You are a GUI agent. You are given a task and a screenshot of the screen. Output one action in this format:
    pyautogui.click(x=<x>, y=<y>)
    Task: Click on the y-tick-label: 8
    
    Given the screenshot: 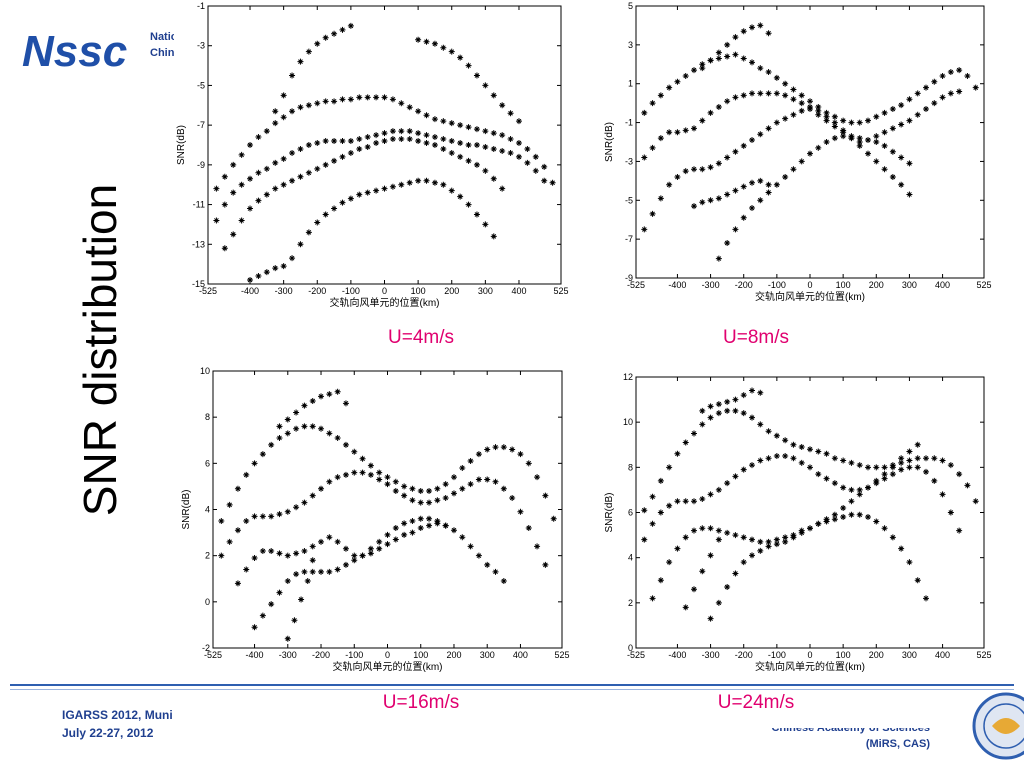 What is the action you would take?
    pyautogui.click(x=207, y=417)
    